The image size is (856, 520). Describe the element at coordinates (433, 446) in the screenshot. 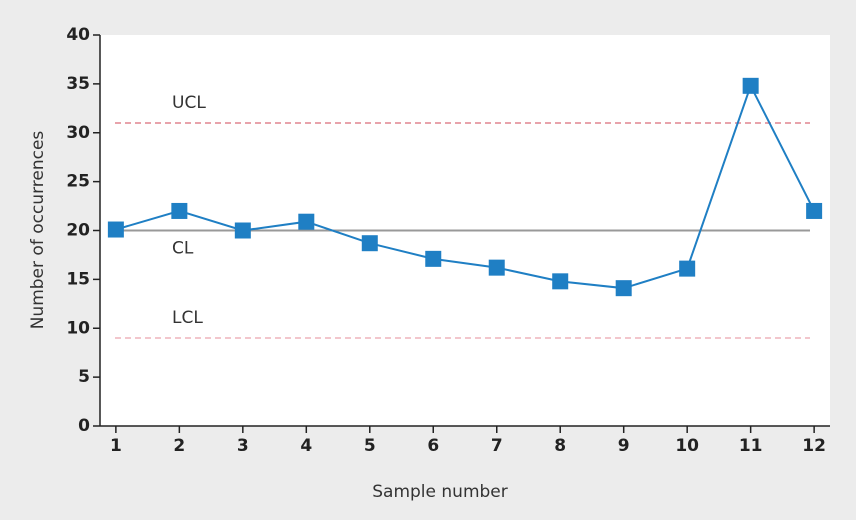

I see `x-tick-label: 6` at that location.